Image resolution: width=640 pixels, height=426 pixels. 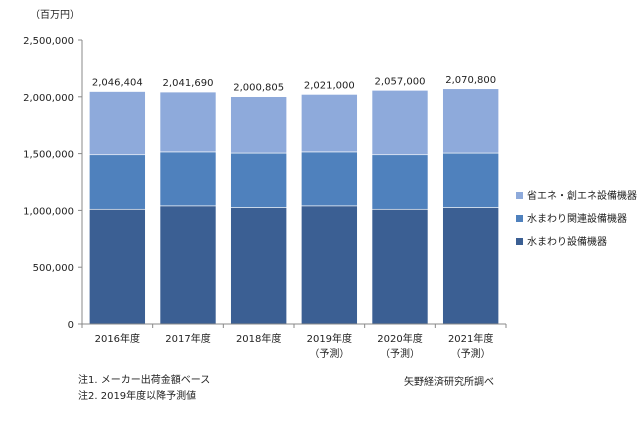 I want to click on x-tick-label: 2018年度, so click(x=258, y=338).